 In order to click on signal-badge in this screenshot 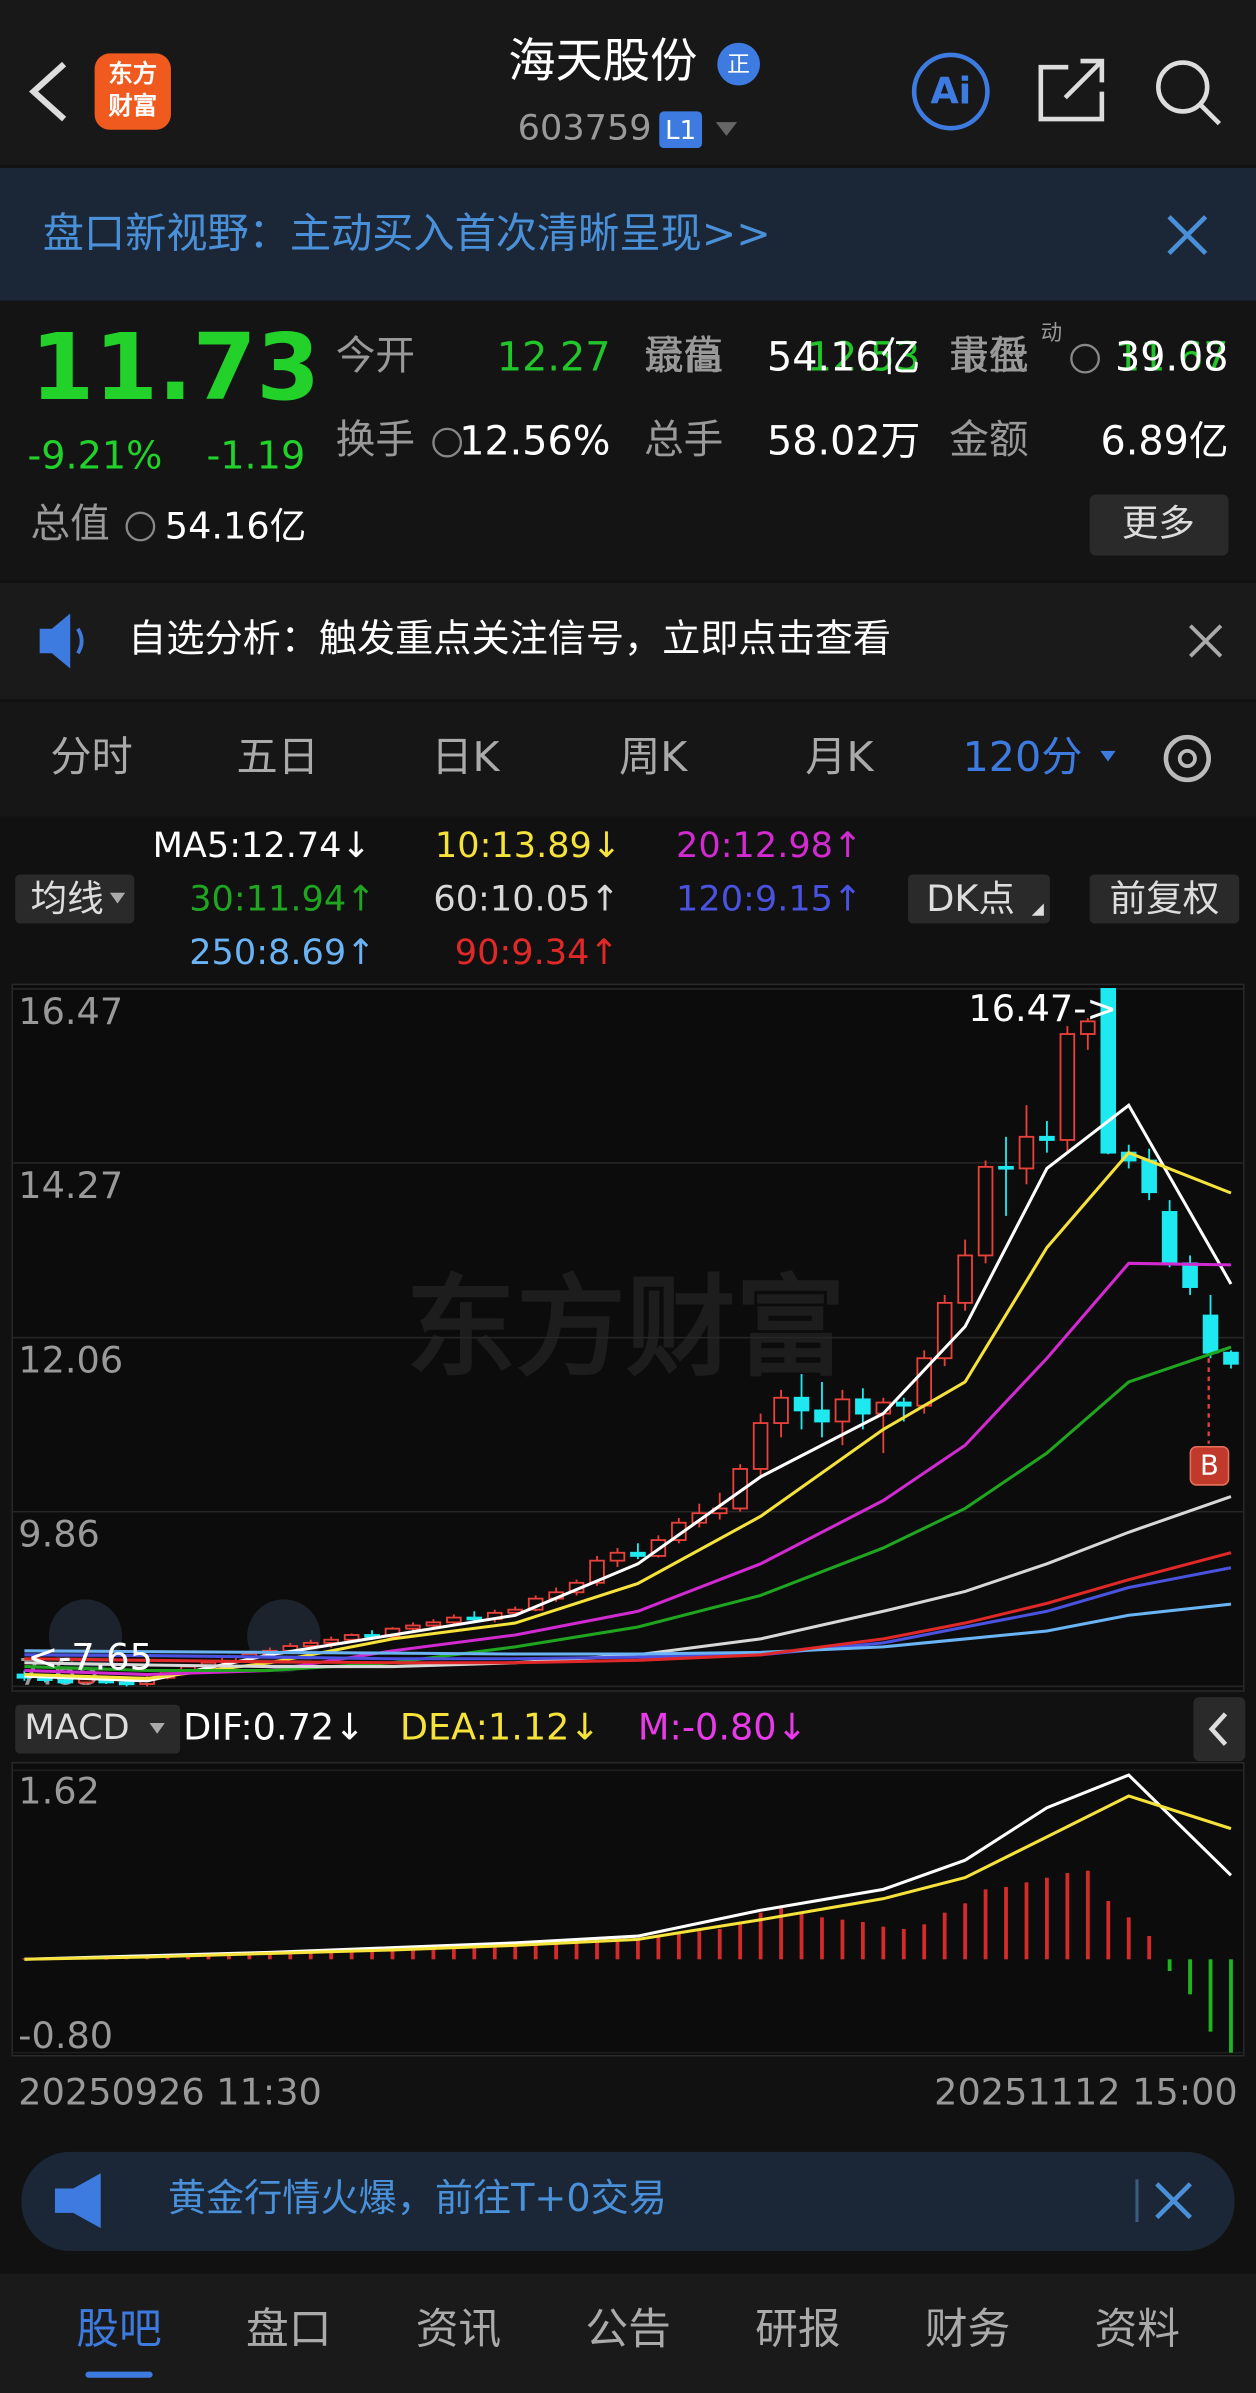, I will do `click(1209, 1466)`.